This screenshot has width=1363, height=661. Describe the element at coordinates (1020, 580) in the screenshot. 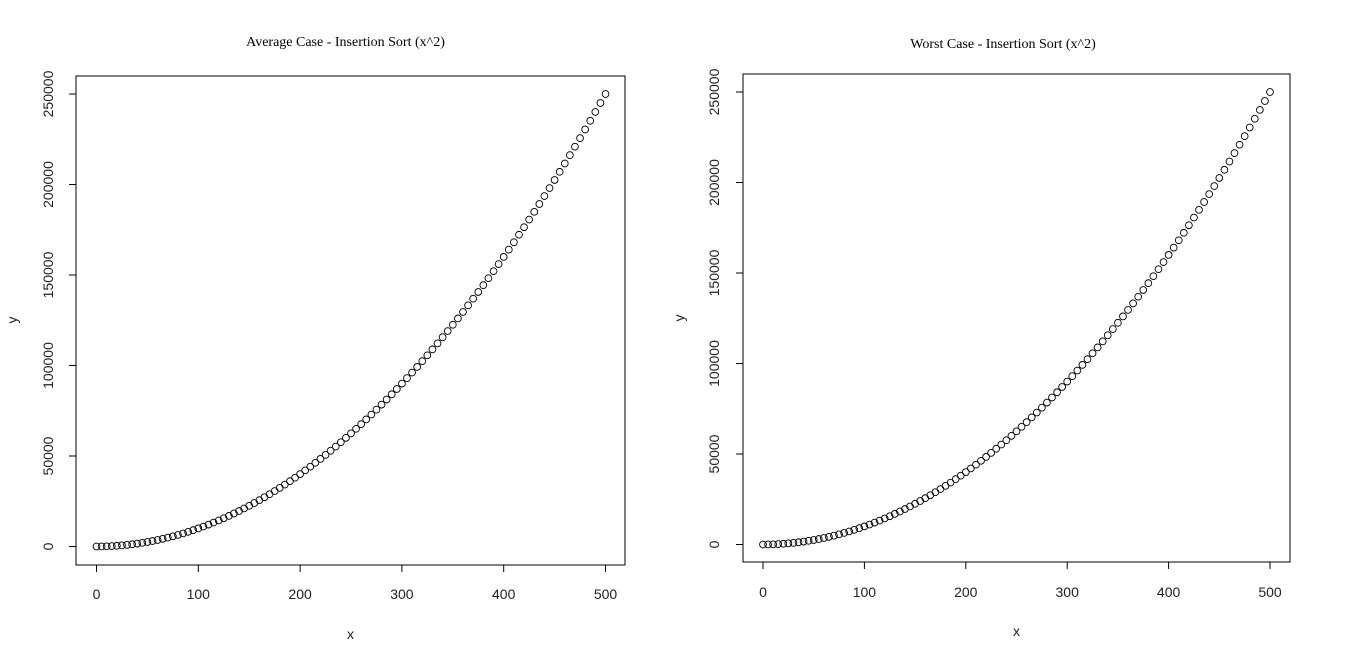

I see `worst-case-x-axis: 0 100 200 300 400 500` at that location.